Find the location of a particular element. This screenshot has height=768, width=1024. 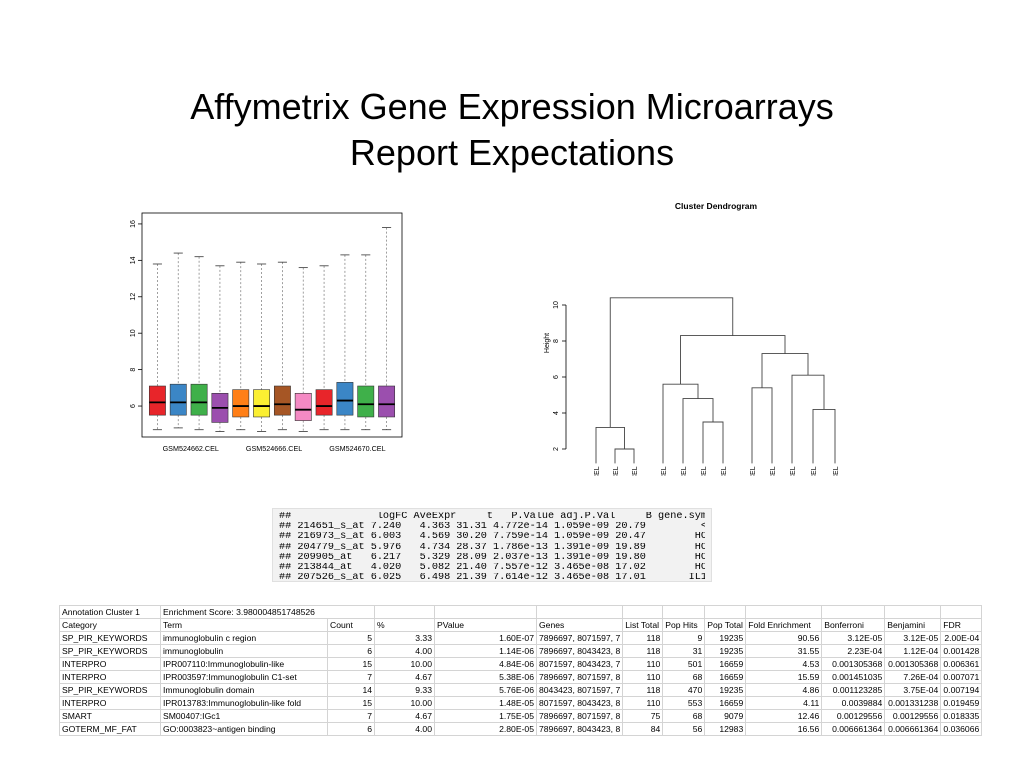

table-cell: 501 is located at coordinates (684, 664).